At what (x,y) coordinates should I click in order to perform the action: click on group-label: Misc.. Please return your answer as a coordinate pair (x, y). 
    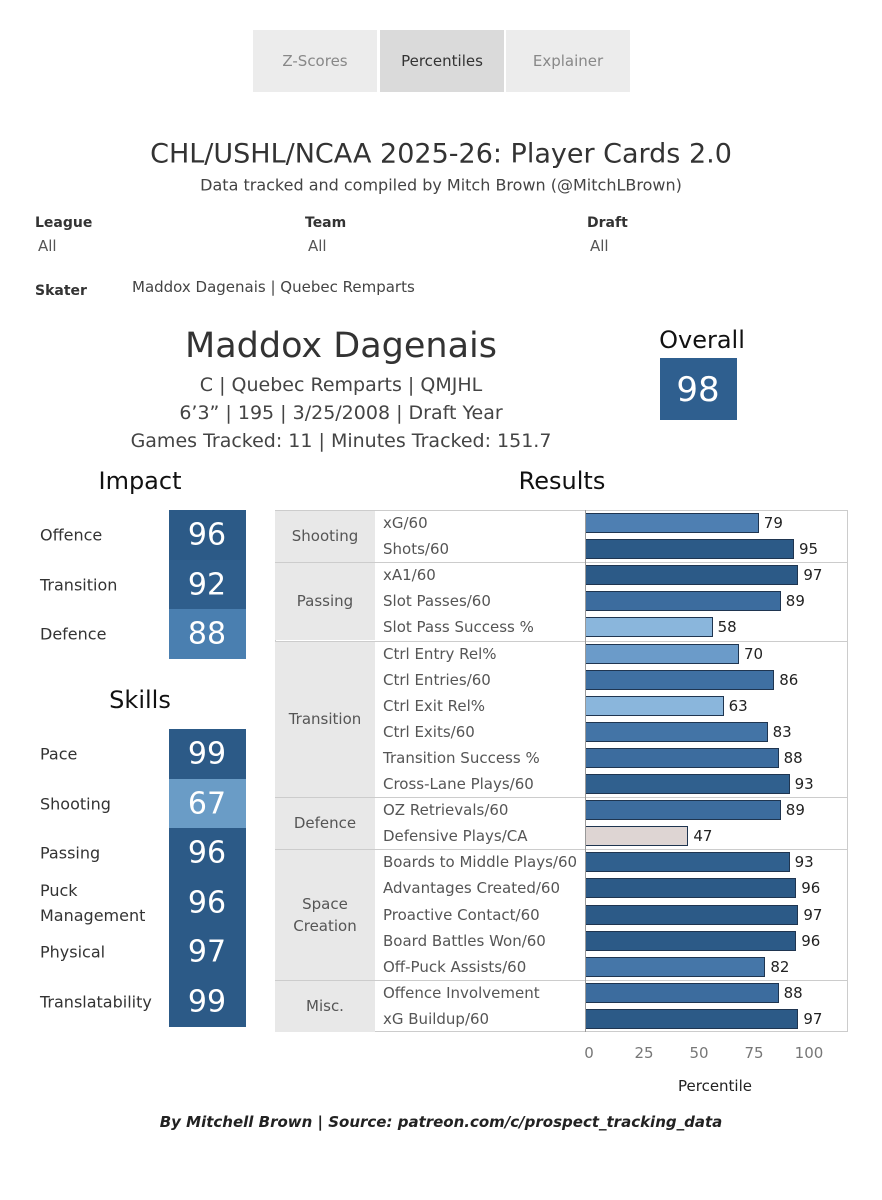
    Looking at the image, I should click on (325, 1005).